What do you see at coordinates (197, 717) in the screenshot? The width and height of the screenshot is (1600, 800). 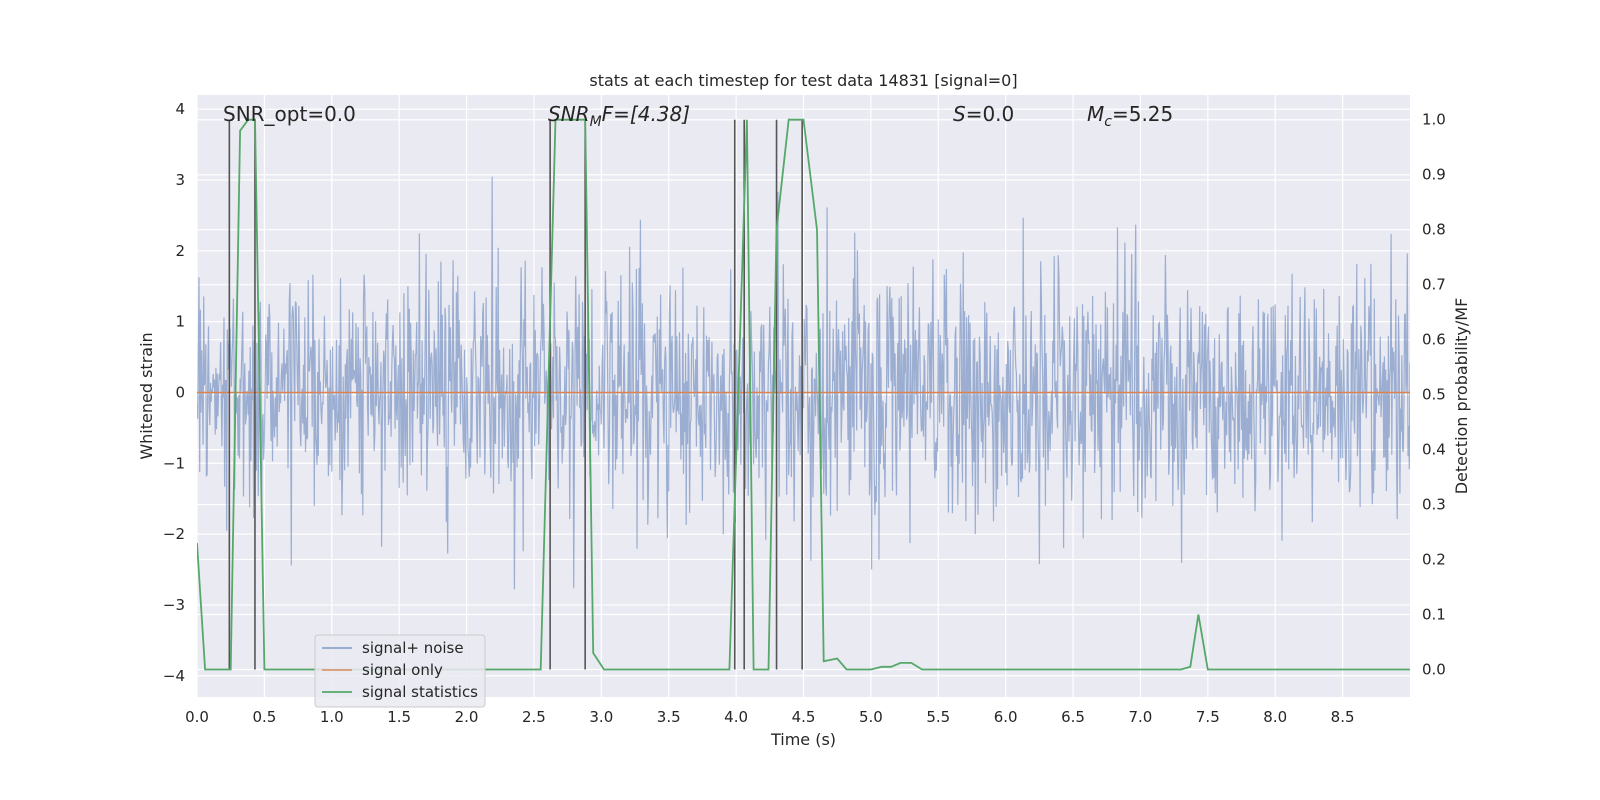 I see `x-tick-label: 0.0` at bounding box center [197, 717].